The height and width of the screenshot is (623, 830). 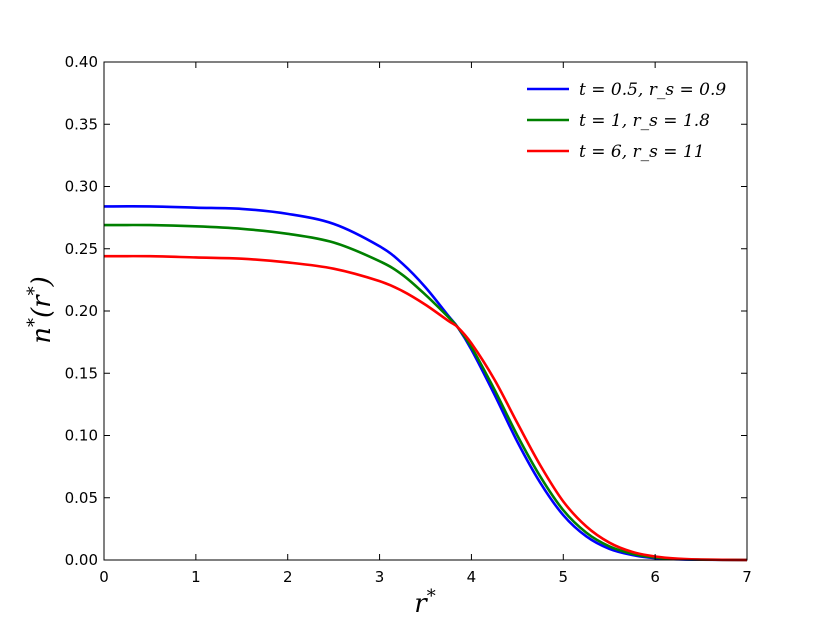 What do you see at coordinates (288, 577) in the screenshot?
I see `x-tick-label: 2` at bounding box center [288, 577].